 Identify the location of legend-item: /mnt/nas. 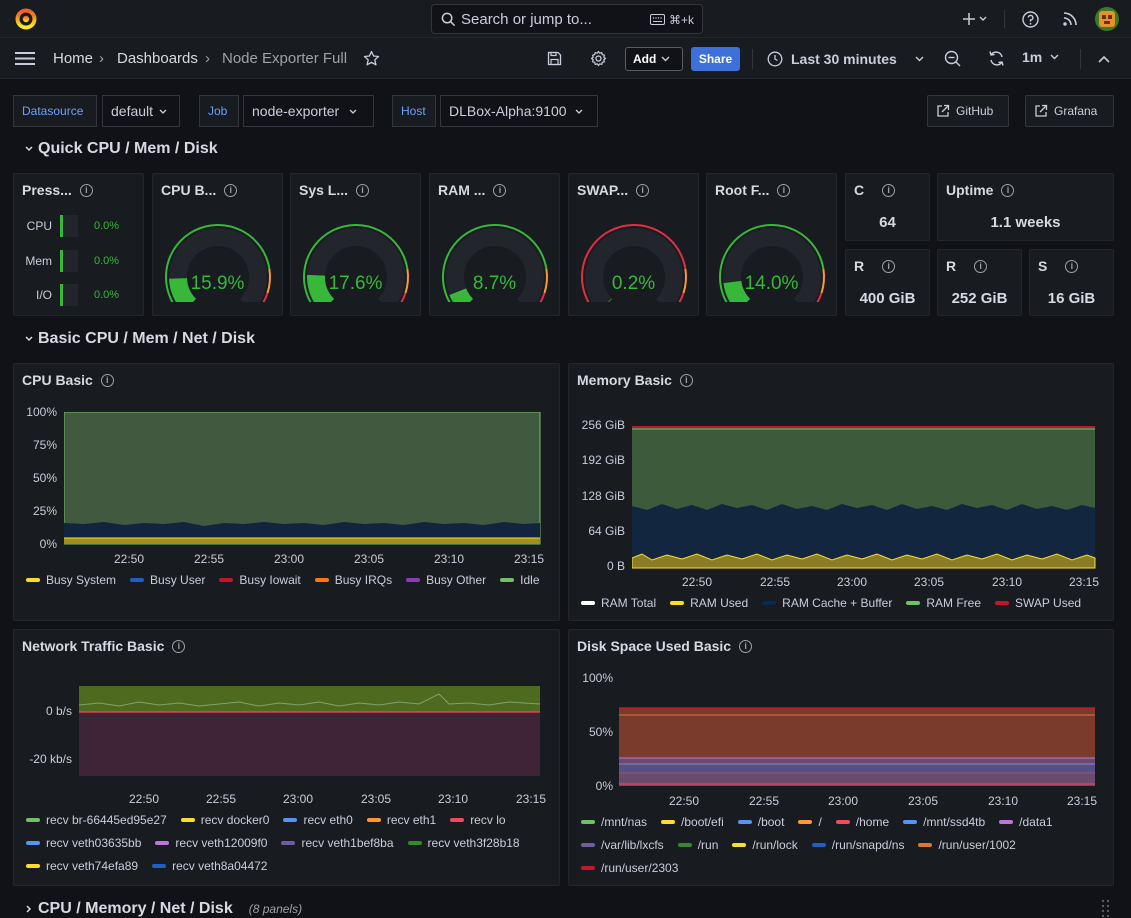
(614, 821).